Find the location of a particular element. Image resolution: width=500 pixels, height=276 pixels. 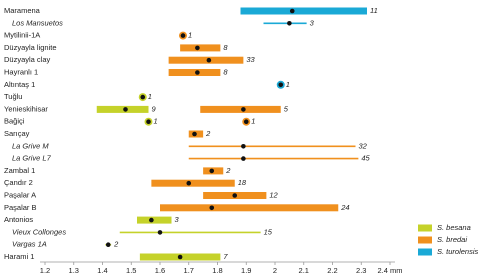

count-label: 33 is located at coordinates (250, 59).